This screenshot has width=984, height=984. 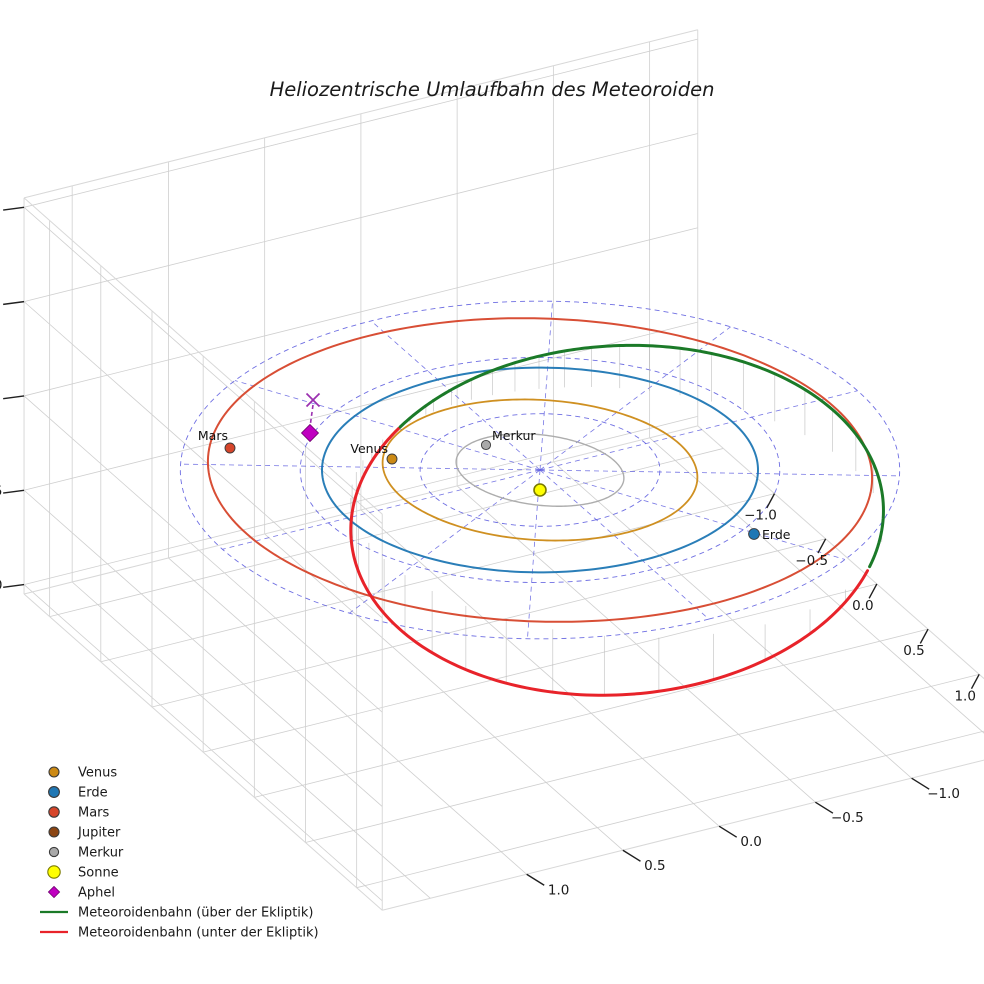 I want to click on planet-marker-erde, so click(x=754, y=534).